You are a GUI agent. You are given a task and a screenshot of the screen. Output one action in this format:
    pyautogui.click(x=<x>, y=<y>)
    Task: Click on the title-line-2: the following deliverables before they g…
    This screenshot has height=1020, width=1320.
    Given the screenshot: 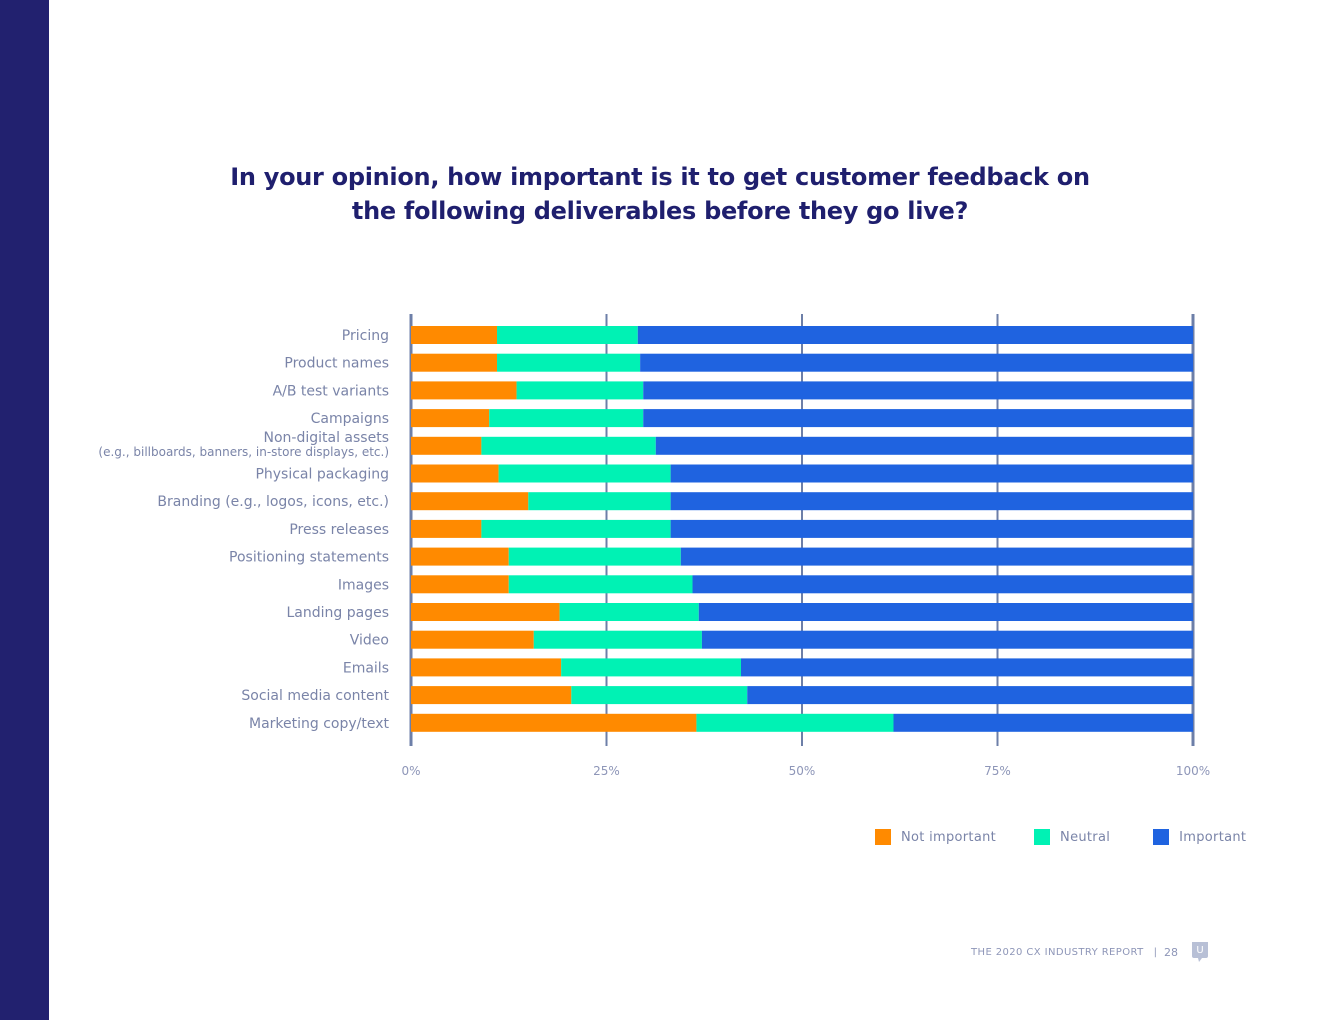 What is the action you would take?
    pyautogui.click(x=660, y=211)
    